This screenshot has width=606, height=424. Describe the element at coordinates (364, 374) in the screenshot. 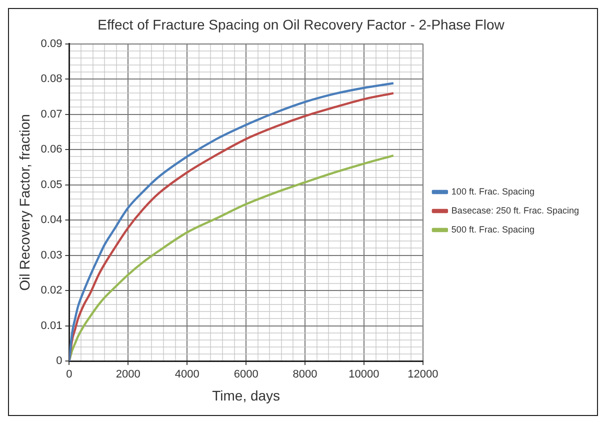

I see `x-tick-label: 10000` at that location.